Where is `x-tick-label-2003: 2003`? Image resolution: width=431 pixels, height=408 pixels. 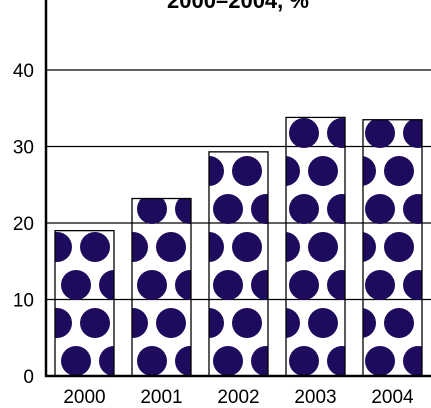
x-tick-label-2003: 2003 is located at coordinates (315, 397).